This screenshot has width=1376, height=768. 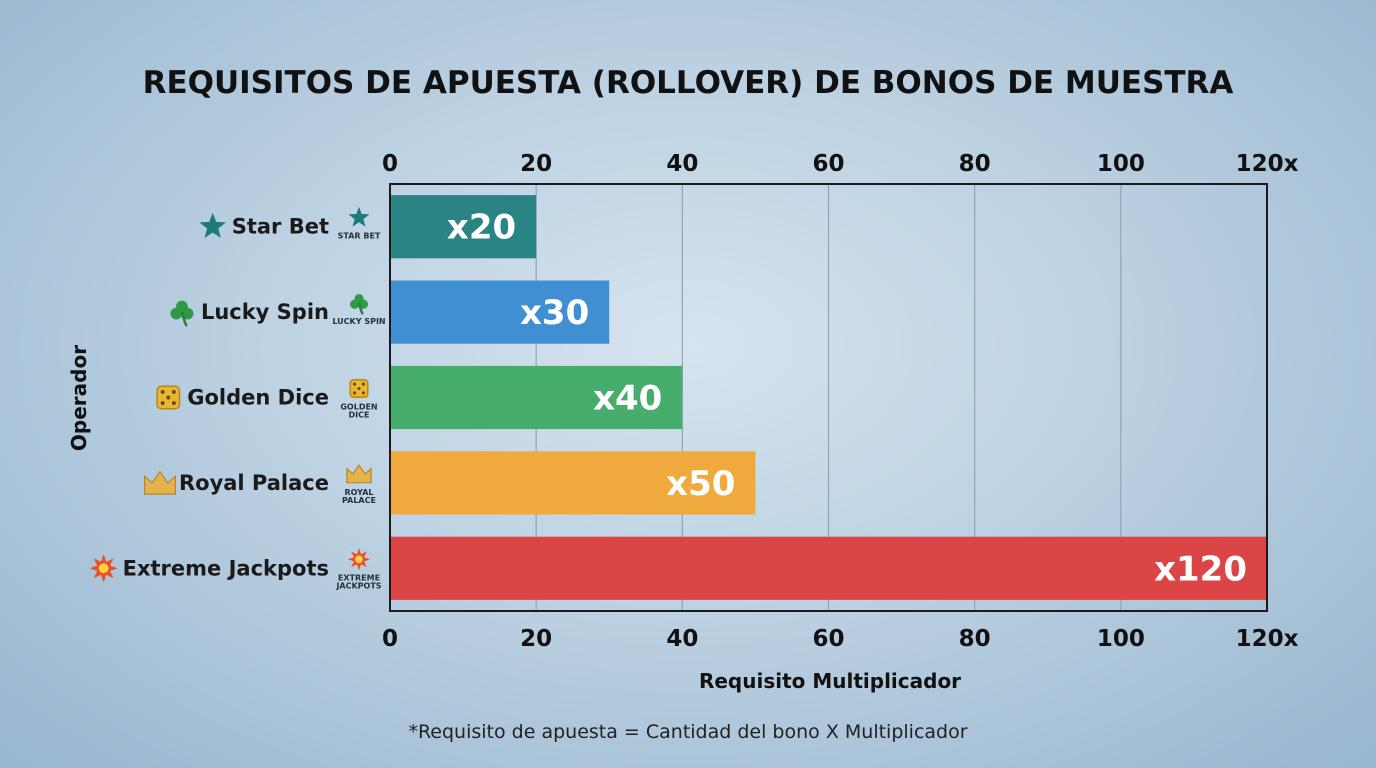 What do you see at coordinates (359, 415) in the screenshot?
I see `logo-text: DICE` at bounding box center [359, 415].